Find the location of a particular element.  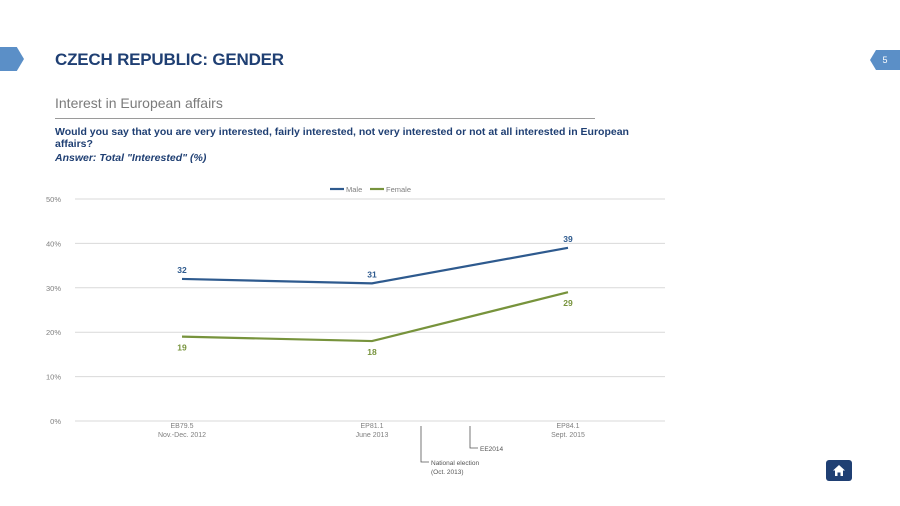

x-tick-label: June 2013 is located at coordinates (372, 435).